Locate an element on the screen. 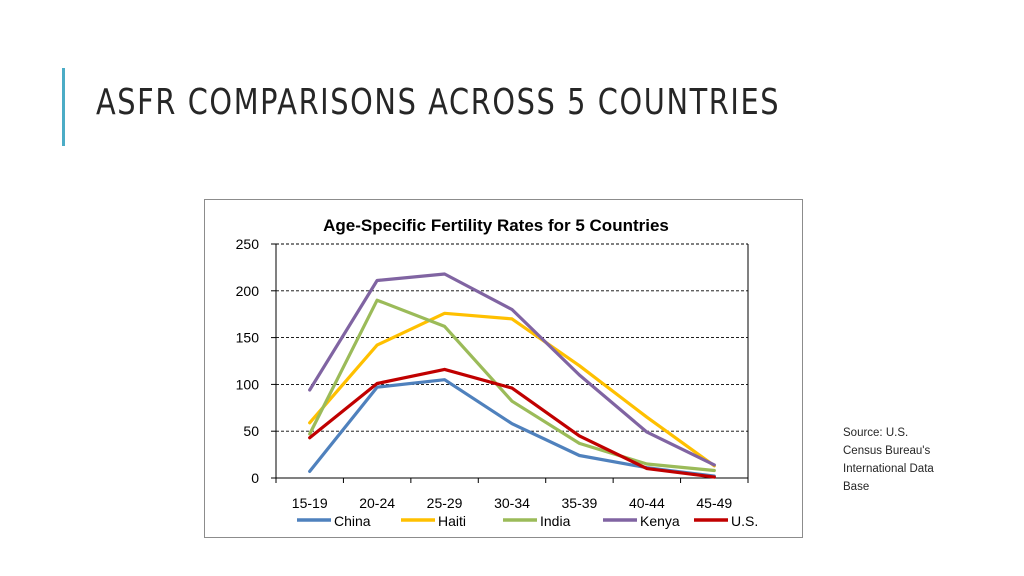 The image size is (1024, 576). y-tick-label: 50 is located at coordinates (251, 431).